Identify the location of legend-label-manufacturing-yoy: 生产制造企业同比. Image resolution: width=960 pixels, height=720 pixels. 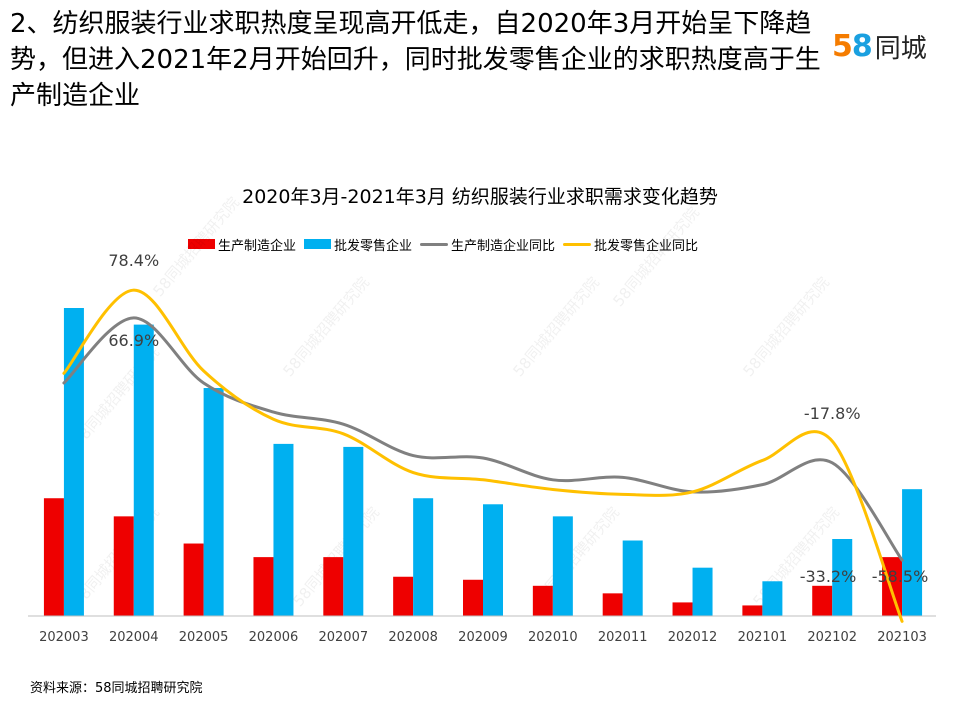
(503, 246).